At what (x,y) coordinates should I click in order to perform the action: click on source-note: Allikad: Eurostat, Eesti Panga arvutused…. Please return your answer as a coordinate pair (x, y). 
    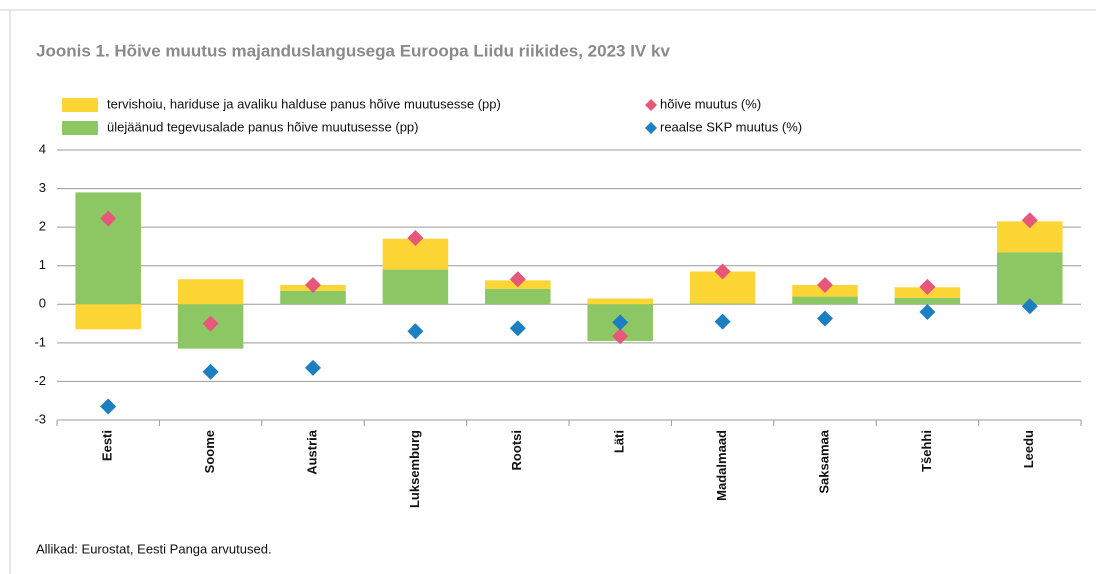
    Looking at the image, I should click on (154, 548).